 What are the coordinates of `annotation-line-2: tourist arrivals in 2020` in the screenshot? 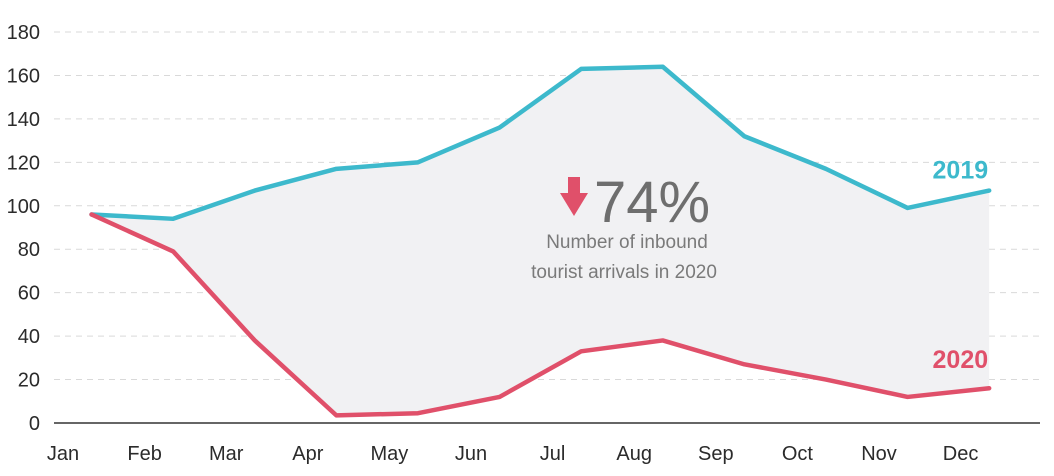 It's located at (624, 272).